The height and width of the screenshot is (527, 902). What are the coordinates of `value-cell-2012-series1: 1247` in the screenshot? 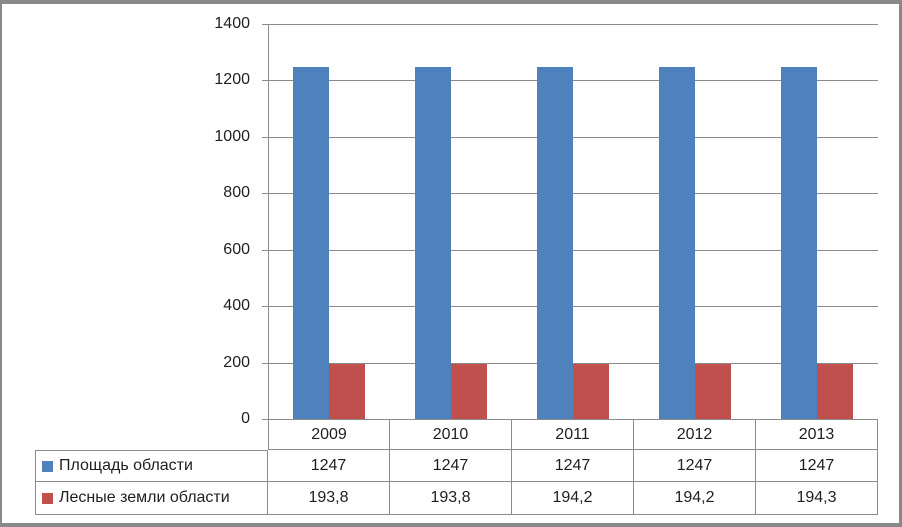 It's located at (695, 466).